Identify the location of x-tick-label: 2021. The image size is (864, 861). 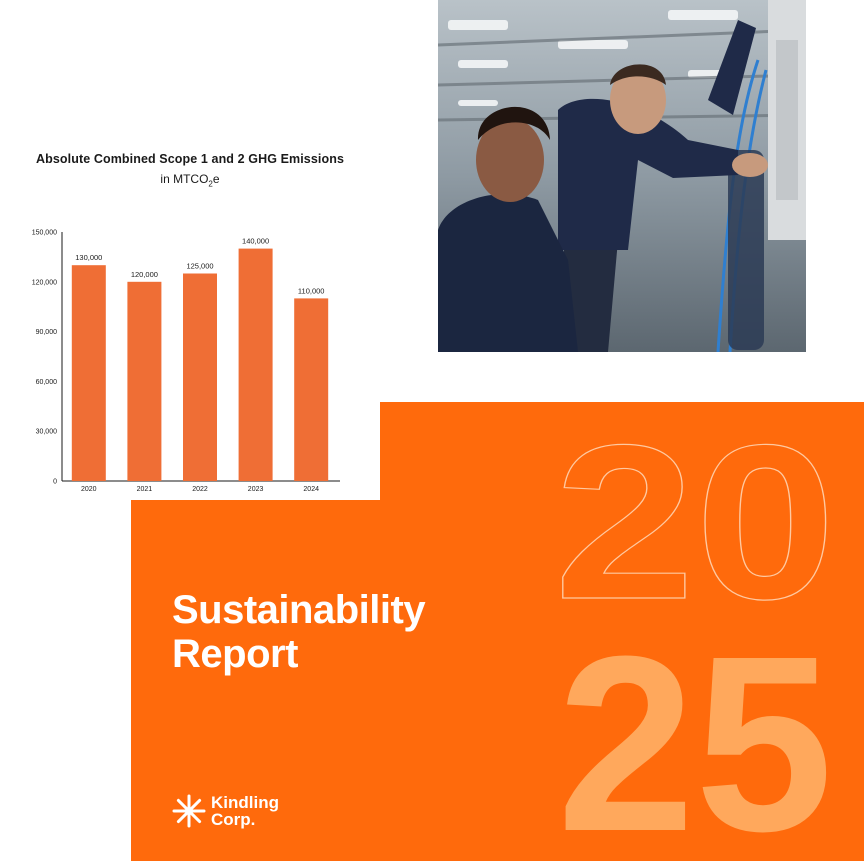
(145, 489).